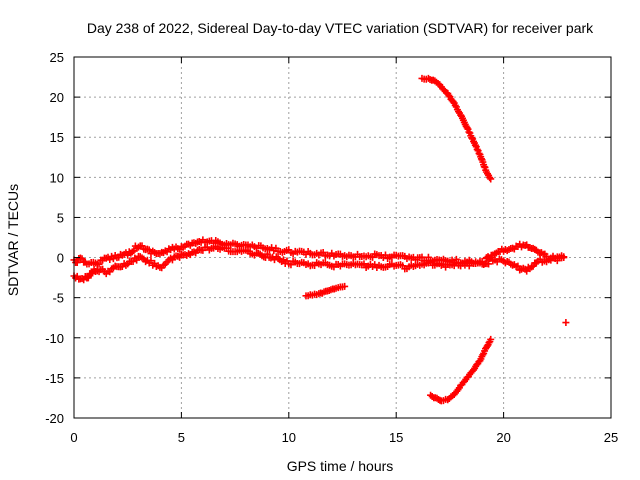 This screenshot has width=640, height=480. I want to click on x-tick-label: 20, so click(503, 437).